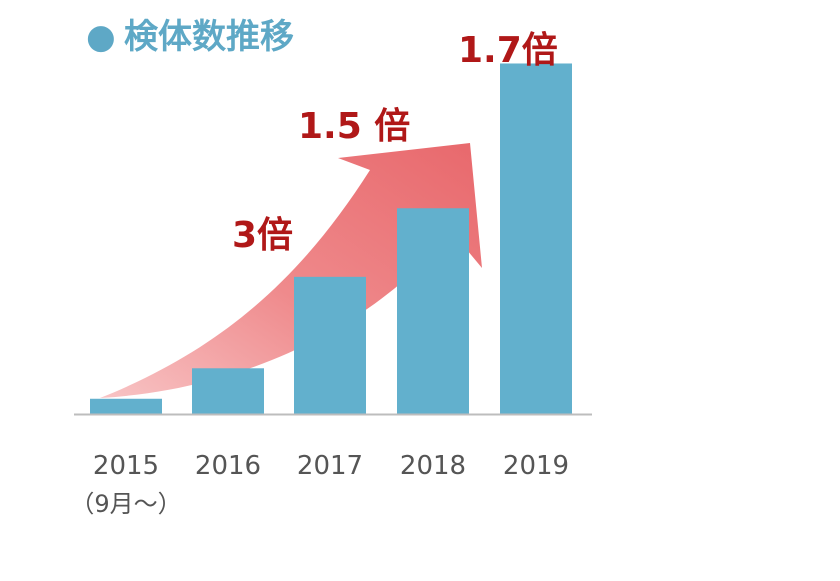 The width and height of the screenshot is (840, 581). I want to click on x-tick-note: （9月～）, so click(125, 504).